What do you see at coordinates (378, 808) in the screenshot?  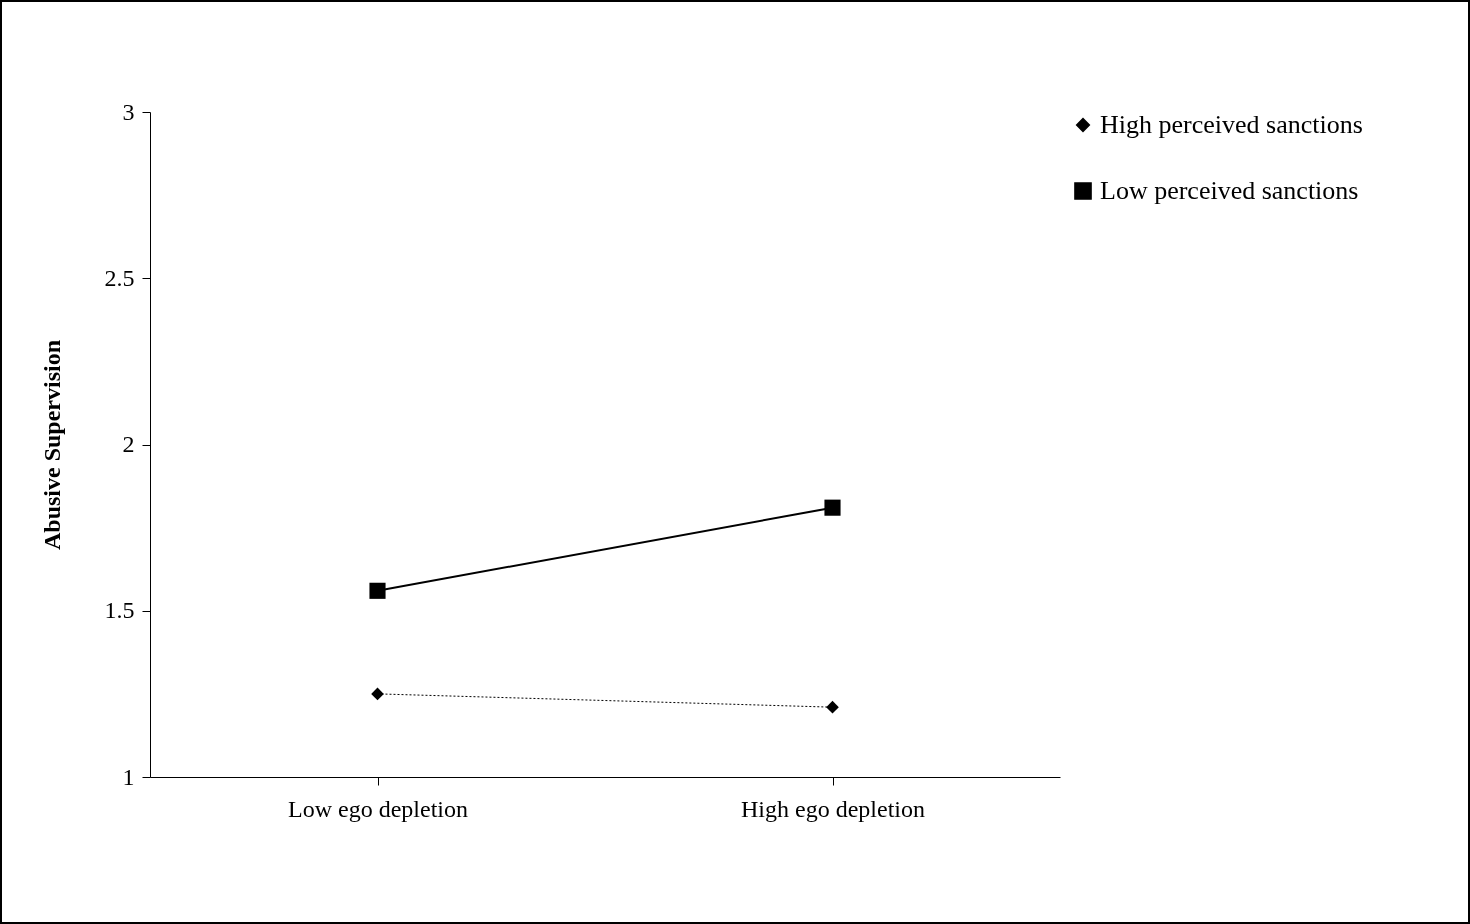 I see `x-tick-label: Low ego depletion` at bounding box center [378, 808].